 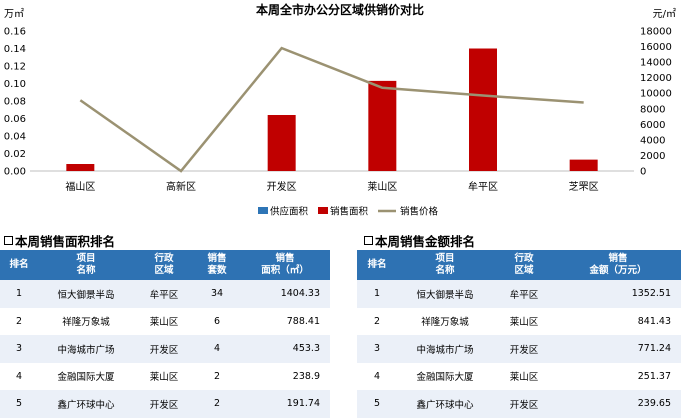 I want to click on amount-table-cell: 1352.51, so click(x=618, y=294).